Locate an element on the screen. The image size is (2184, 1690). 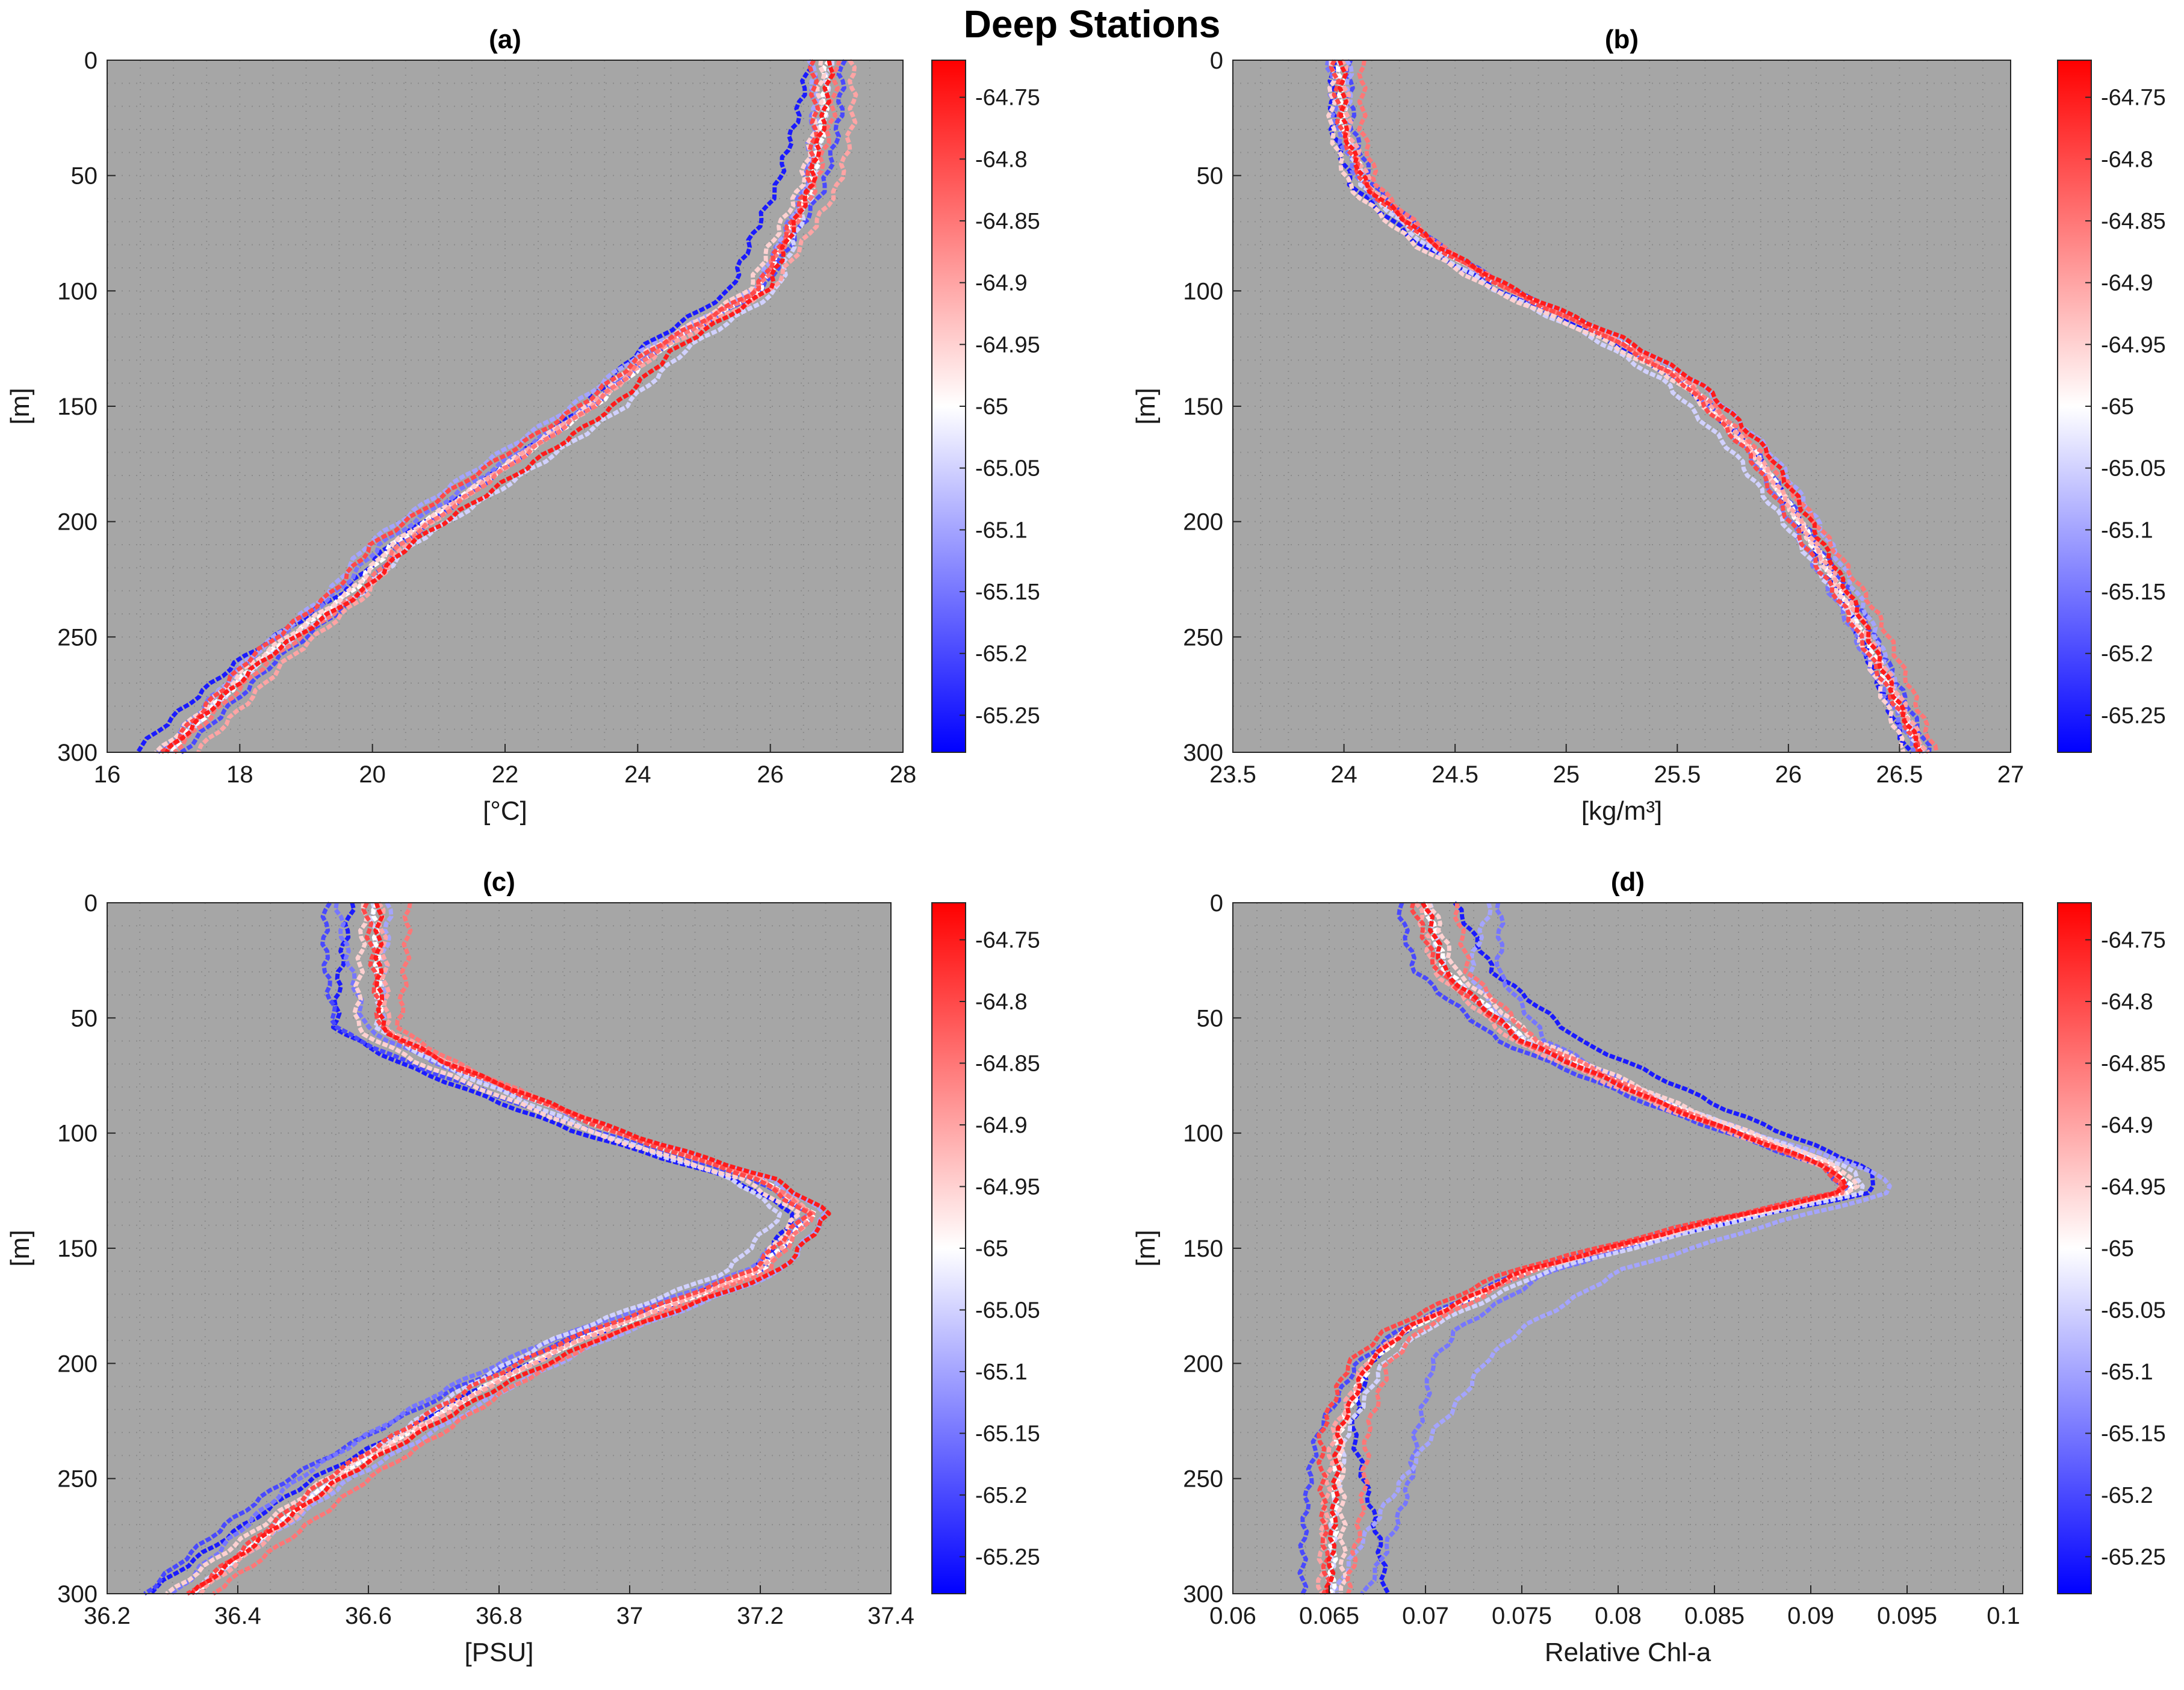
x-tick-label: 22 is located at coordinates (505, 774).